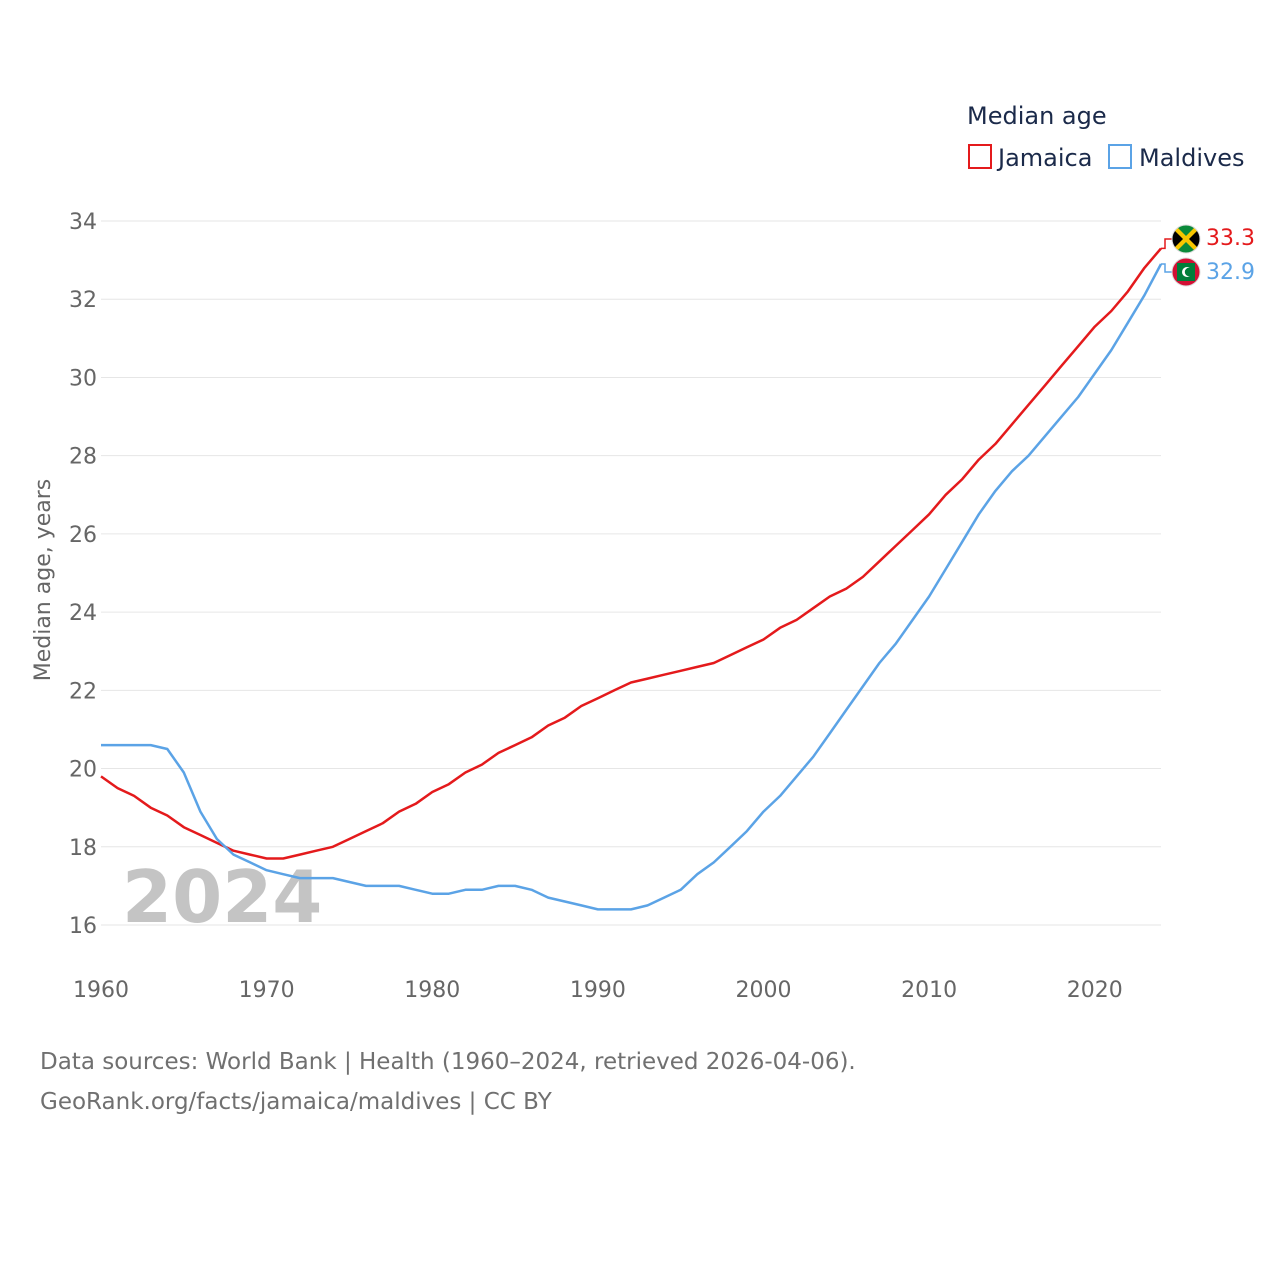 Image resolution: width=1280 pixels, height=1280 pixels. I want to click on end-leader-maldives, so click(1166, 268).